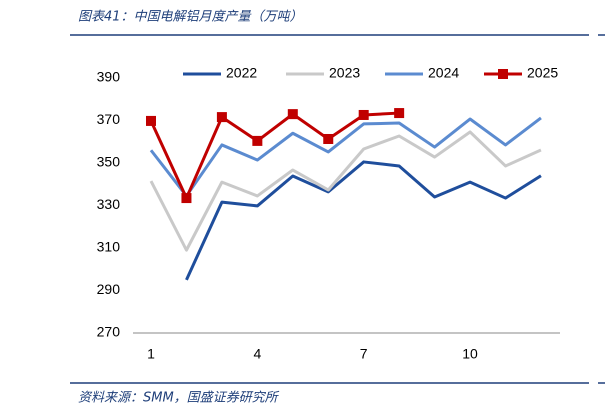 The height and width of the screenshot is (417, 605). Describe the element at coordinates (109, 162) in the screenshot. I see `y-tick-label: 350` at that location.